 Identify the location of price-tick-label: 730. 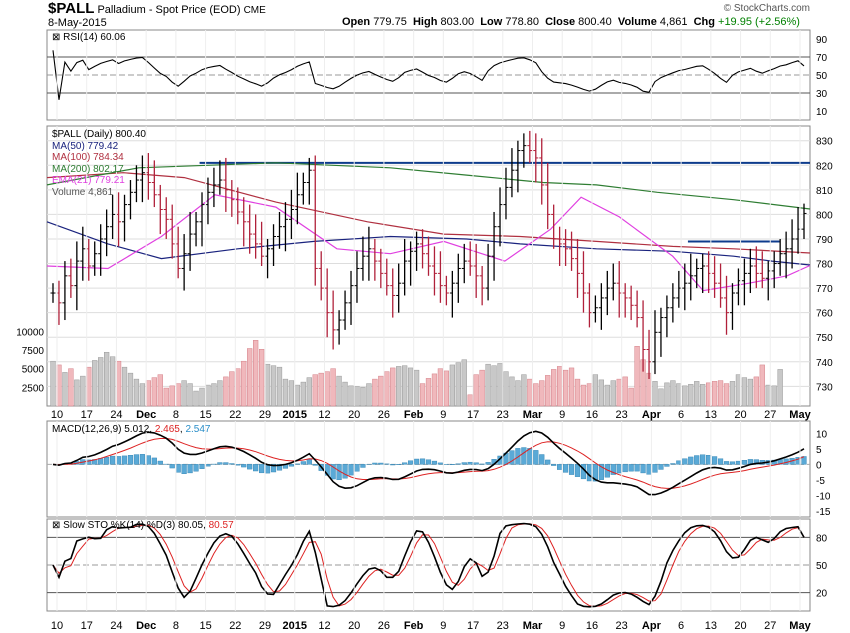
(824, 387).